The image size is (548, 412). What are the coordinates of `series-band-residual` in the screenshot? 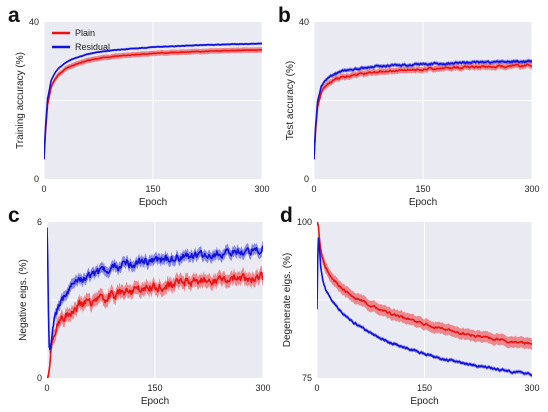 It's located at (155, 290).